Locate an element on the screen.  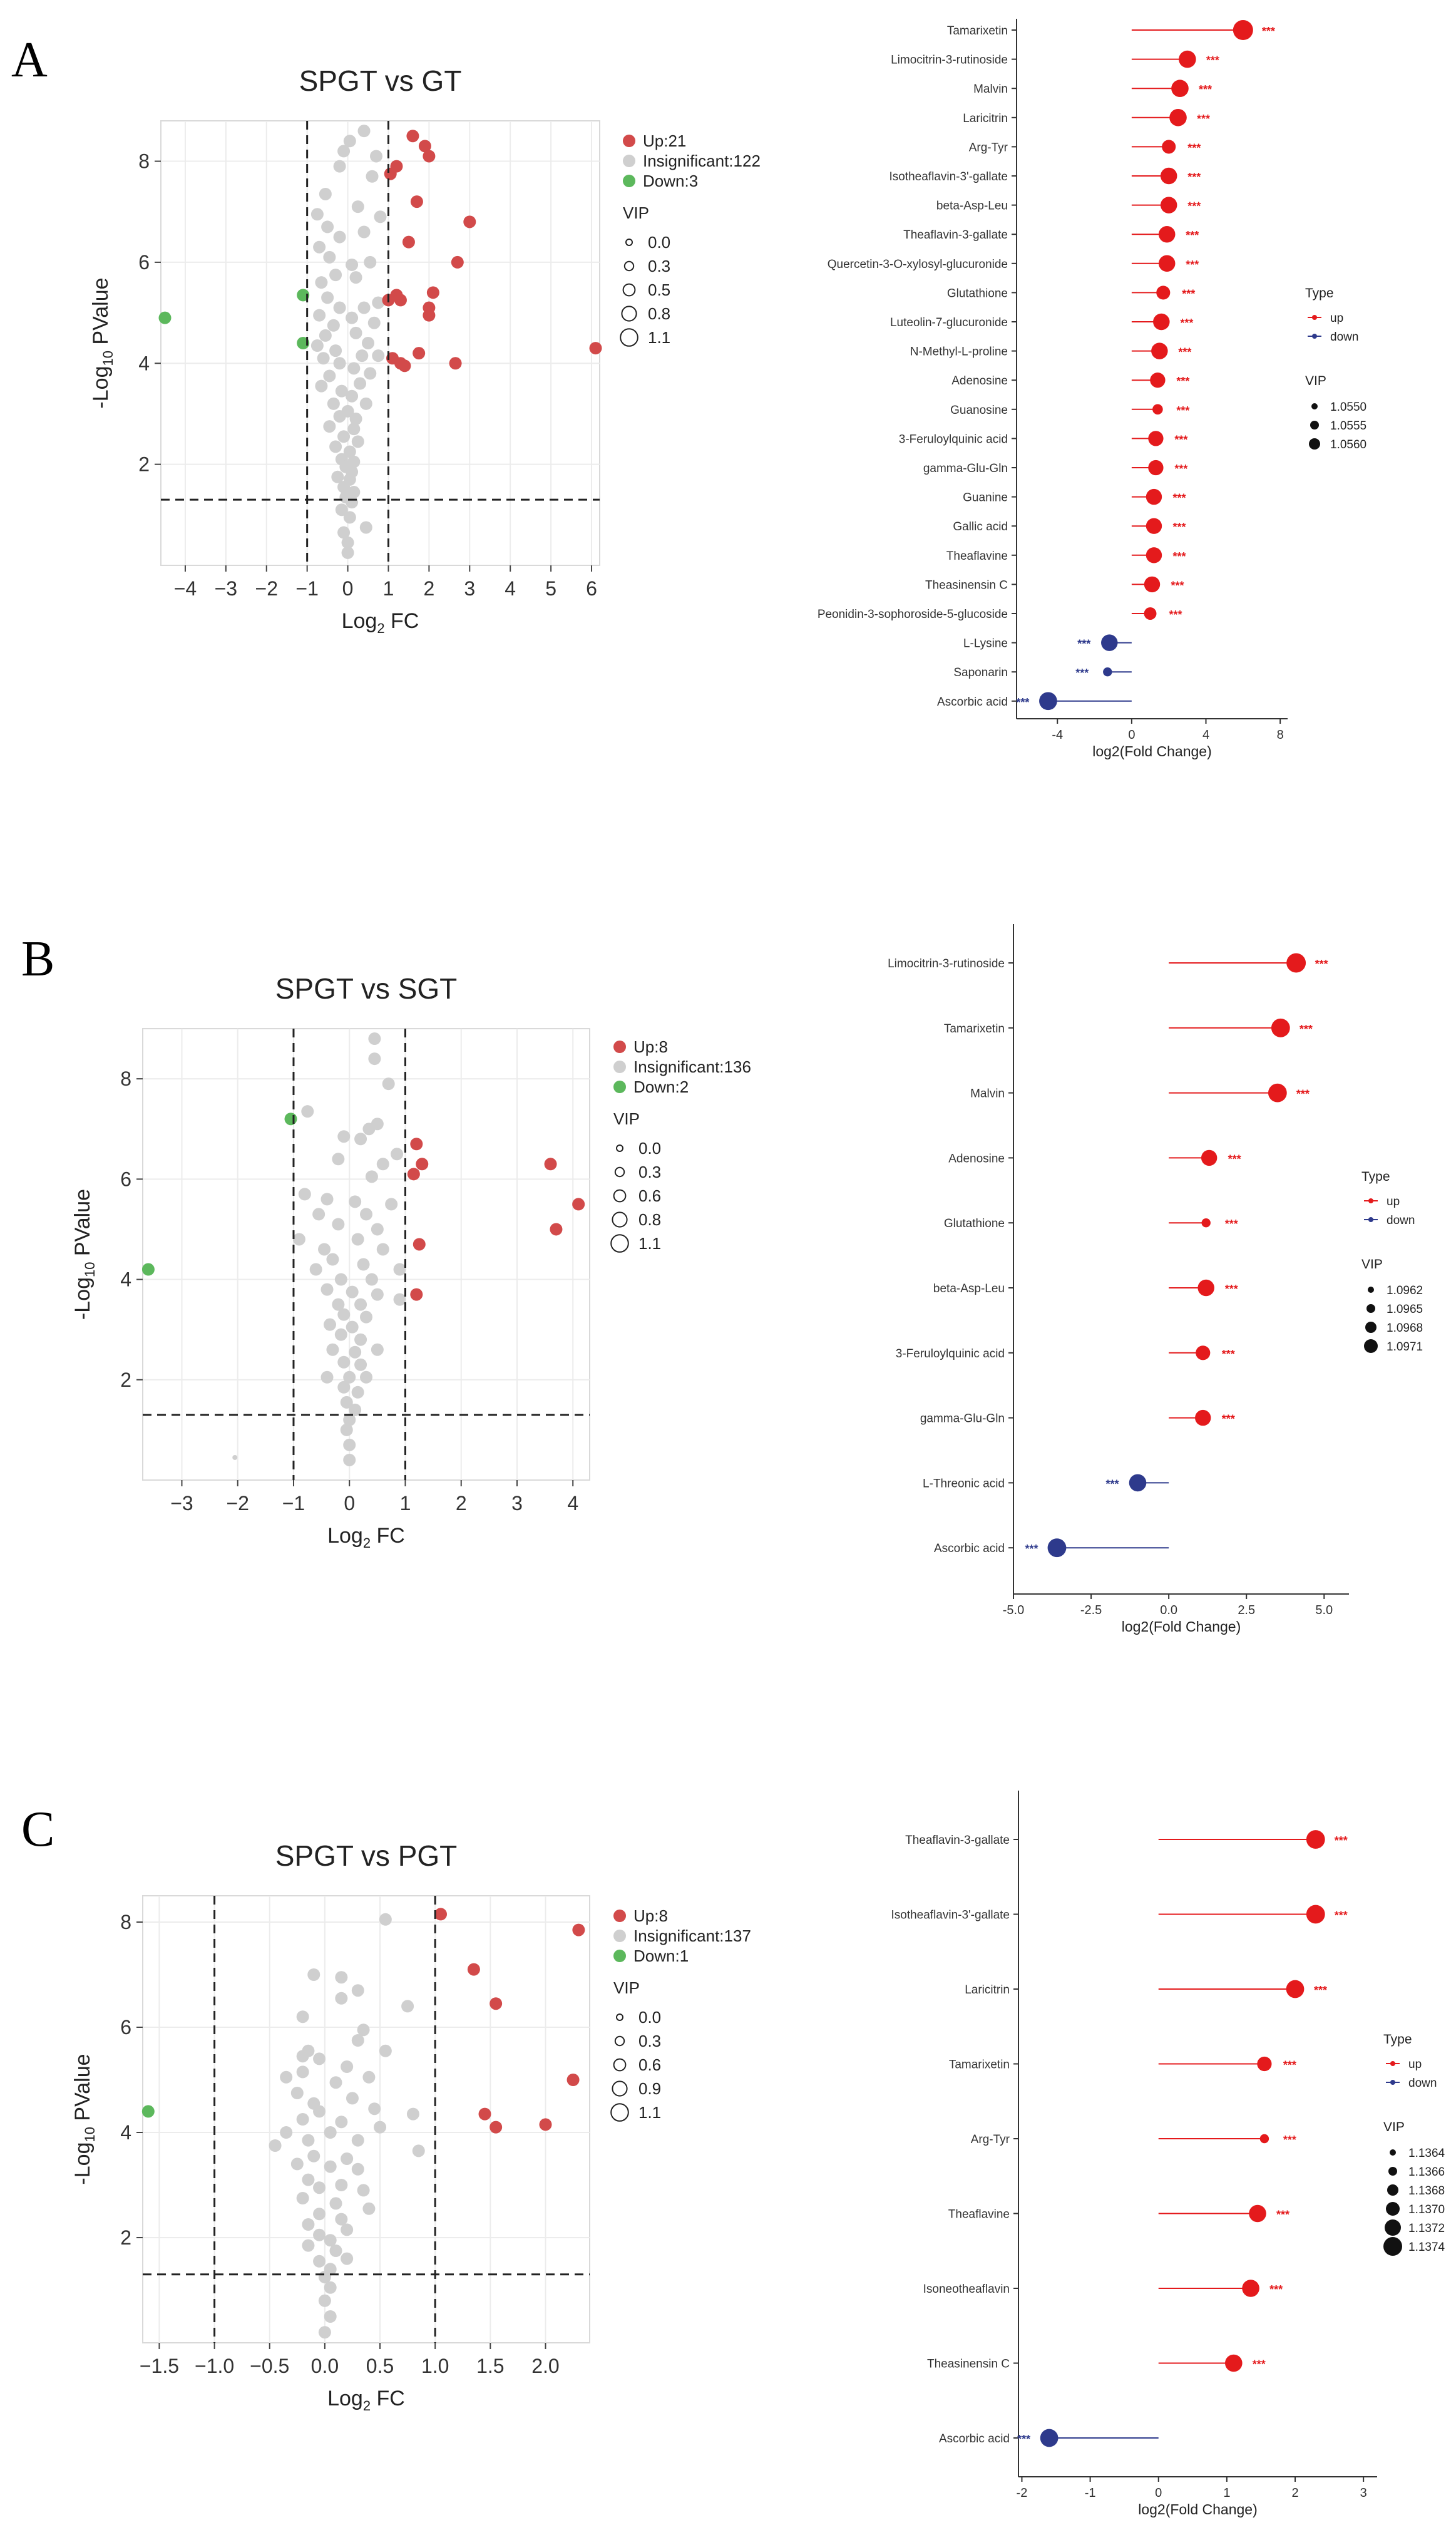
lollipop-b-legend-type-dot is located at coordinates (1370, 1200).